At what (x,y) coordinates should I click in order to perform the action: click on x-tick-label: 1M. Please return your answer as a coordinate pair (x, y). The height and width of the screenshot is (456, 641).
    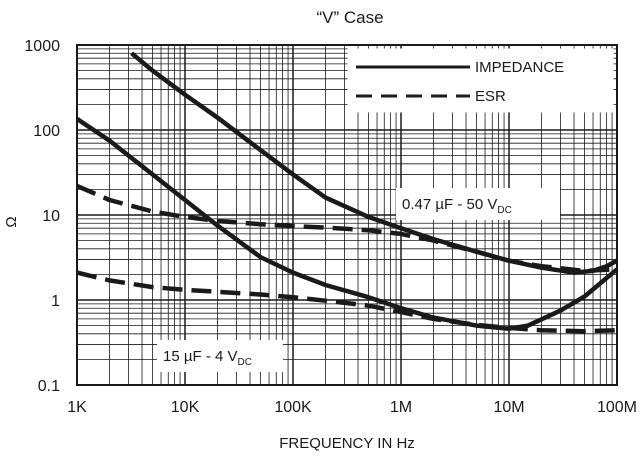
    Looking at the image, I should click on (401, 407).